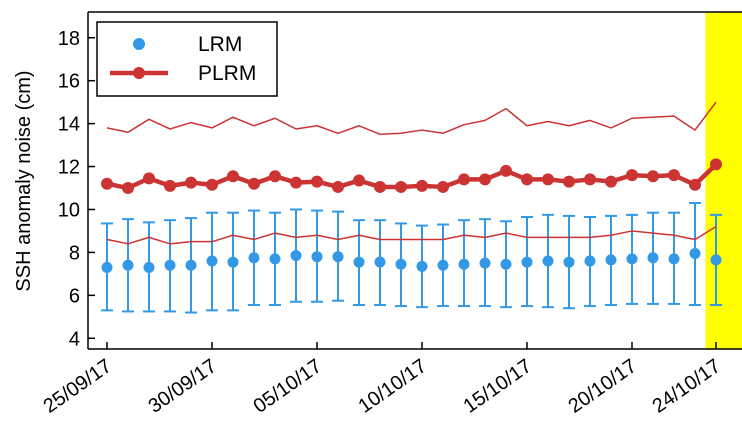  I want to click on highlight-band, so click(723, 180).